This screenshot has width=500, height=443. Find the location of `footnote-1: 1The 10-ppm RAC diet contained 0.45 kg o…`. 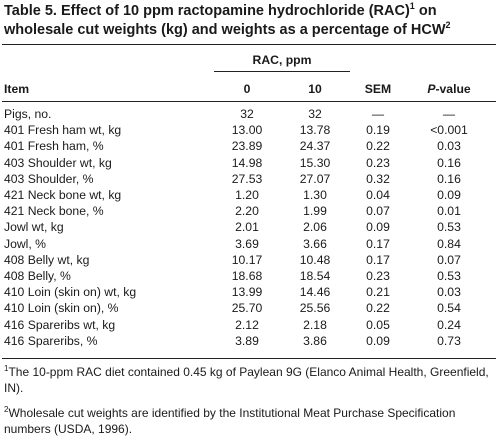

footnote-1: 1The 10-ppm RAC diet contained 0.45 kg o… is located at coordinates (249, 380).